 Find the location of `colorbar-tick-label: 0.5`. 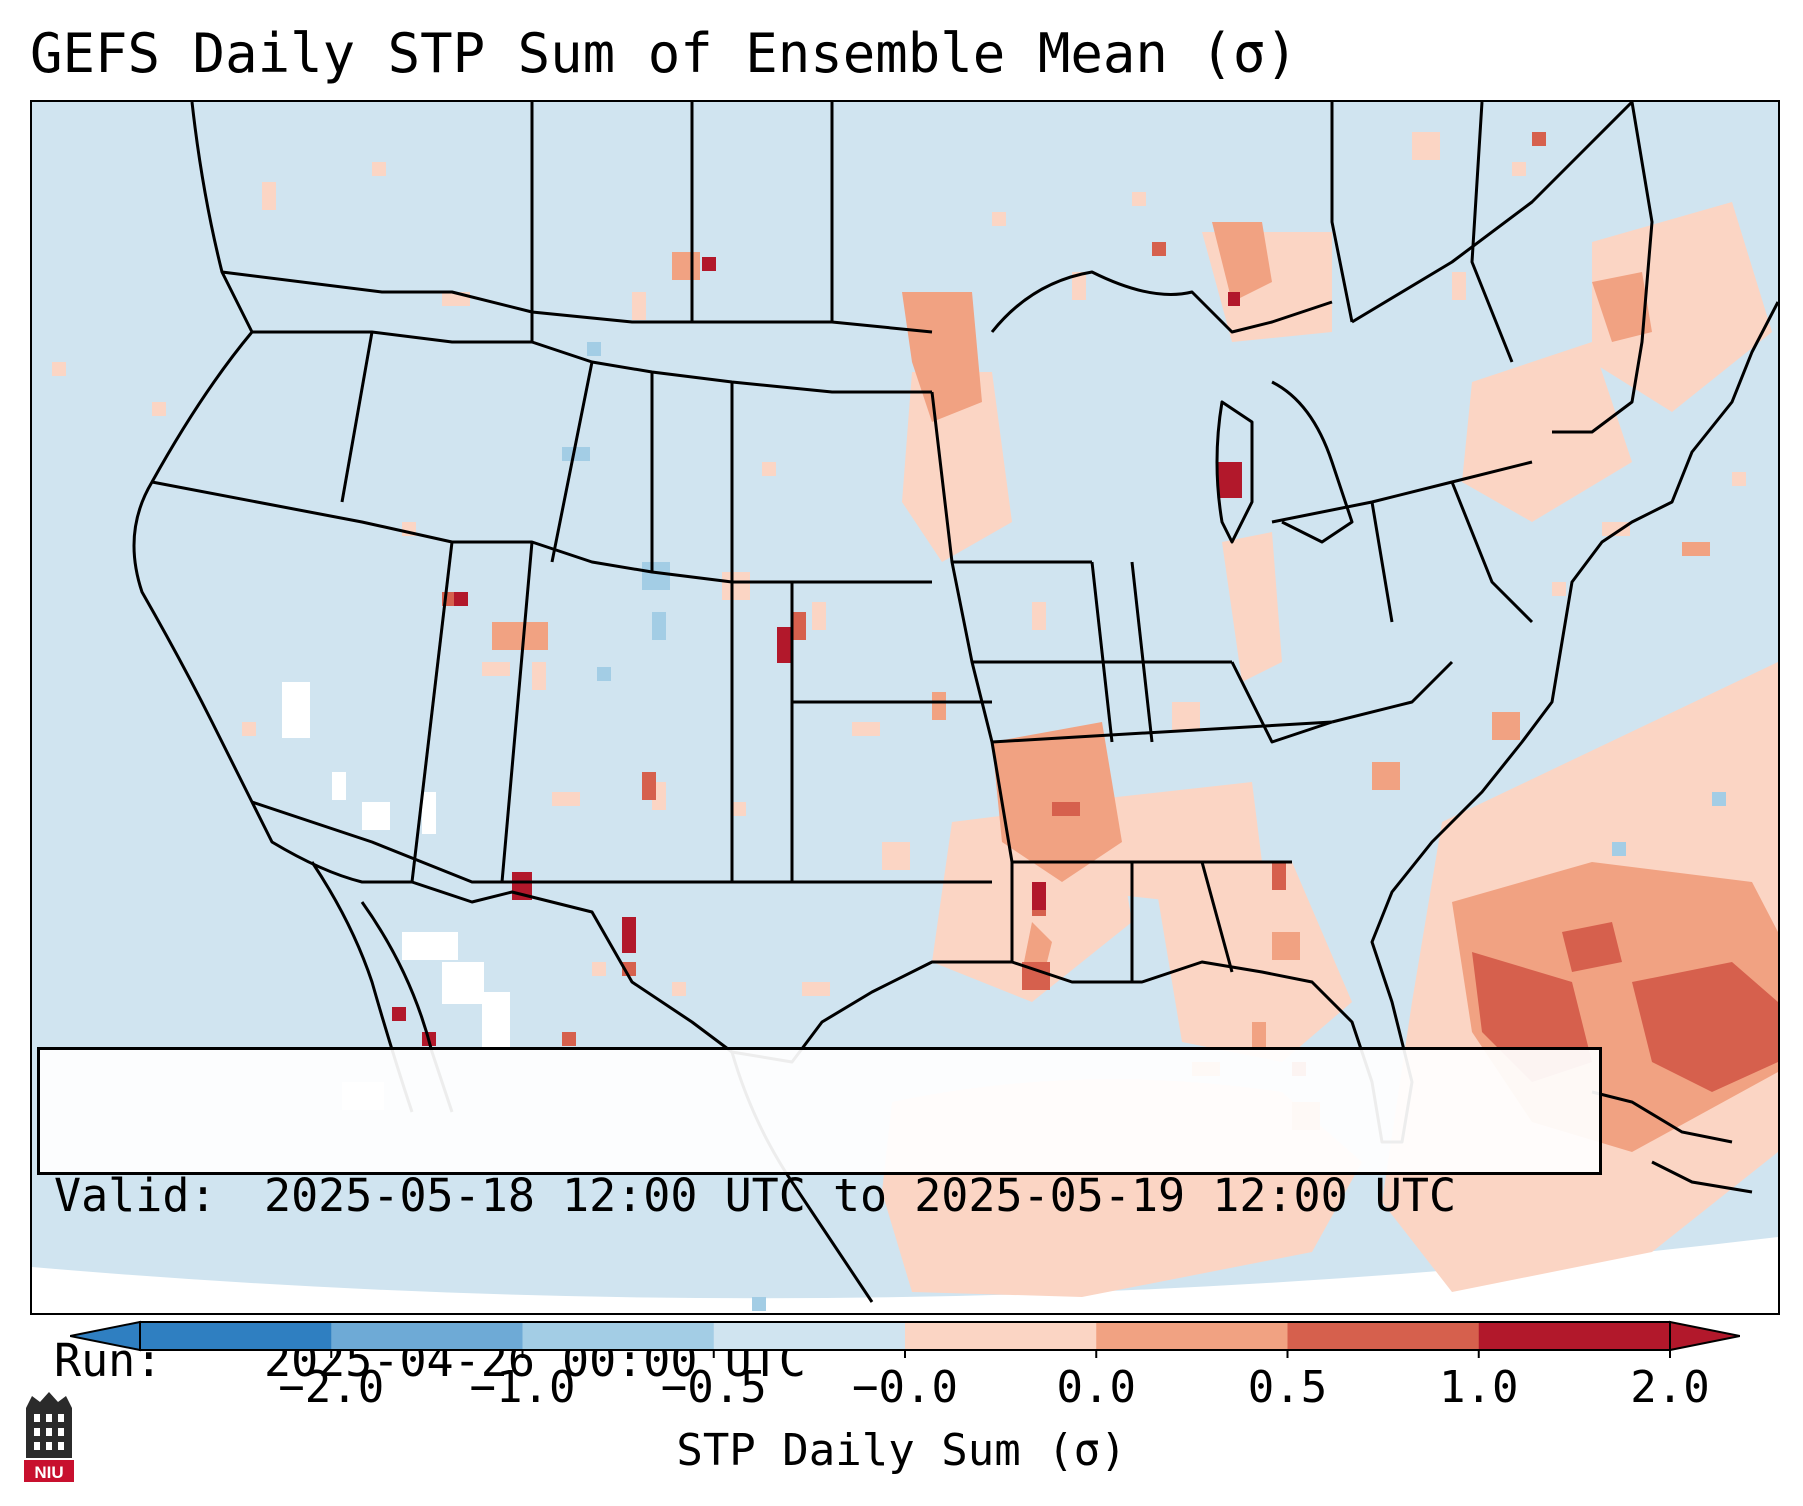

colorbar-tick-label: 0.5 is located at coordinates (1287, 1387).